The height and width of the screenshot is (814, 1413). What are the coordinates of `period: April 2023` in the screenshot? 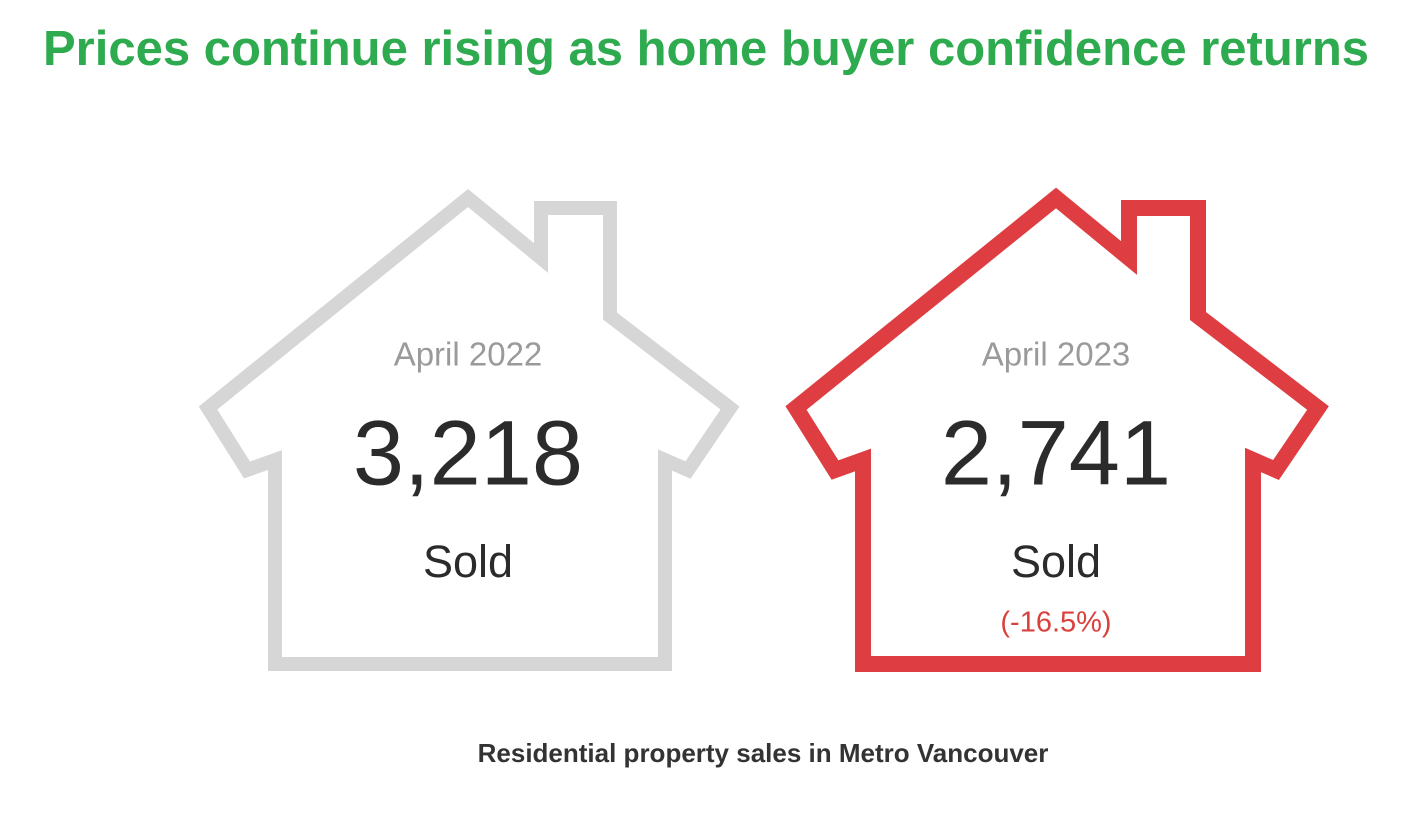 It's located at (1056, 354).